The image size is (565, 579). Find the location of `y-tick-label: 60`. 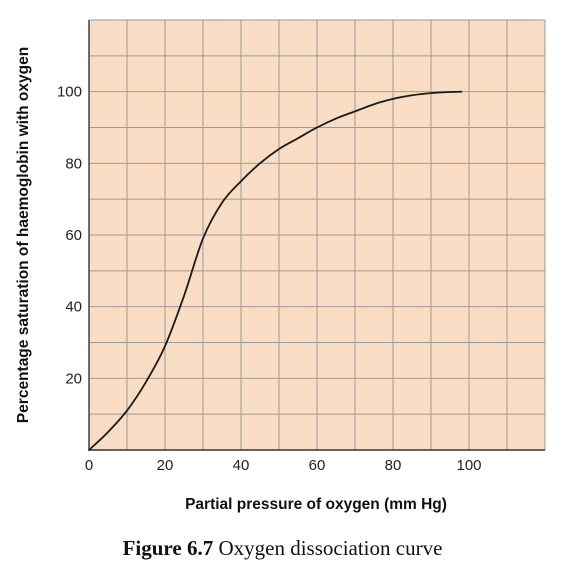

y-tick-label: 60 is located at coordinates (73, 235).